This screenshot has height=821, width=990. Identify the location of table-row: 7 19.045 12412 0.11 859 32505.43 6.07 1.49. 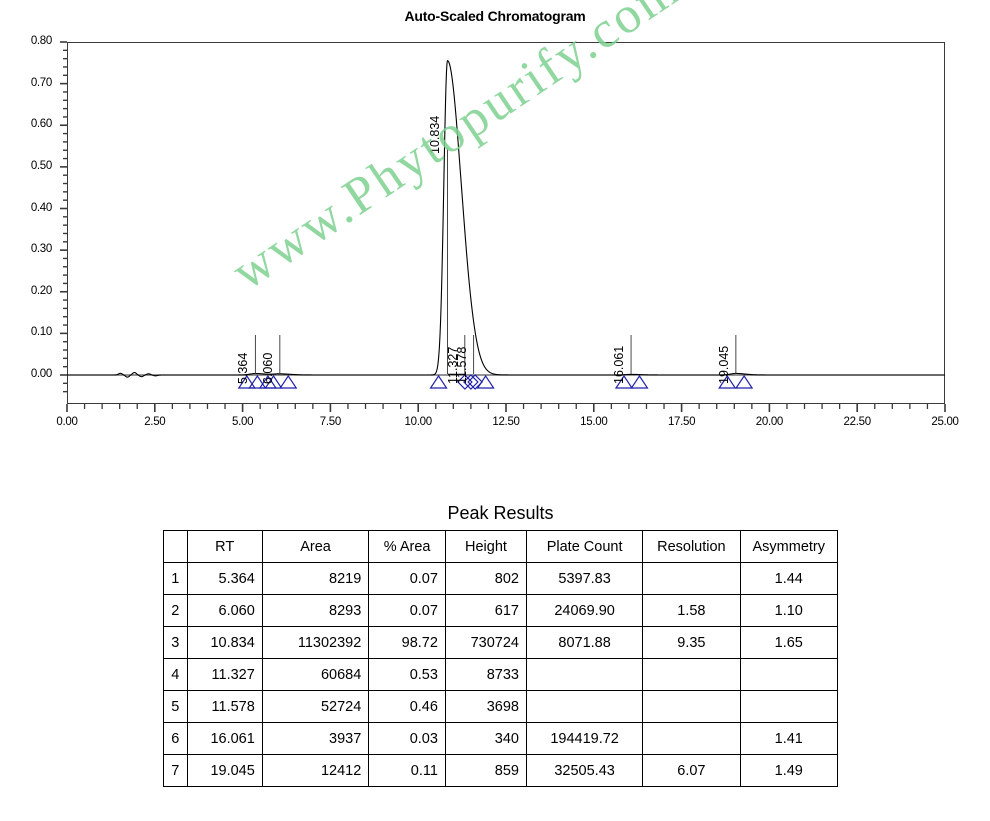
(500, 770).